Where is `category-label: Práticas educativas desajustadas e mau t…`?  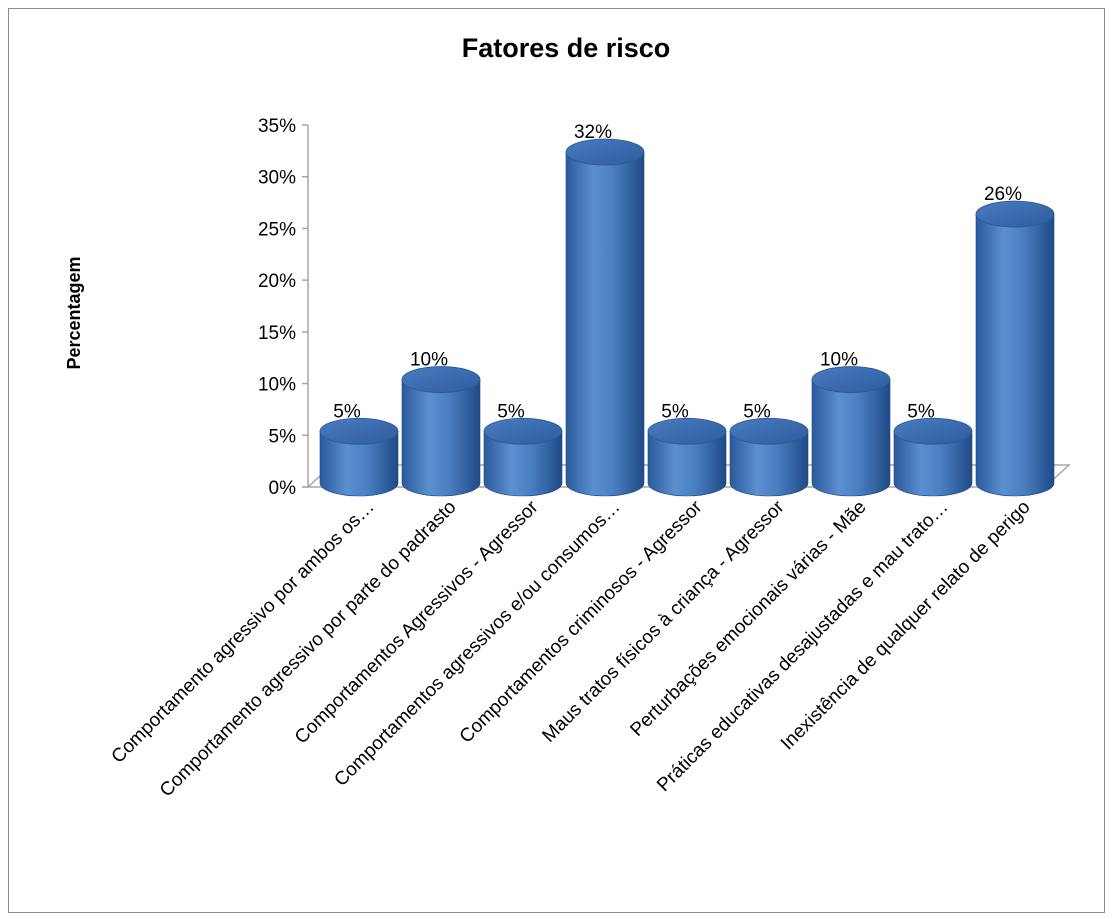 category-label: Práticas educativas desajustadas e mau t… is located at coordinates (802, 646).